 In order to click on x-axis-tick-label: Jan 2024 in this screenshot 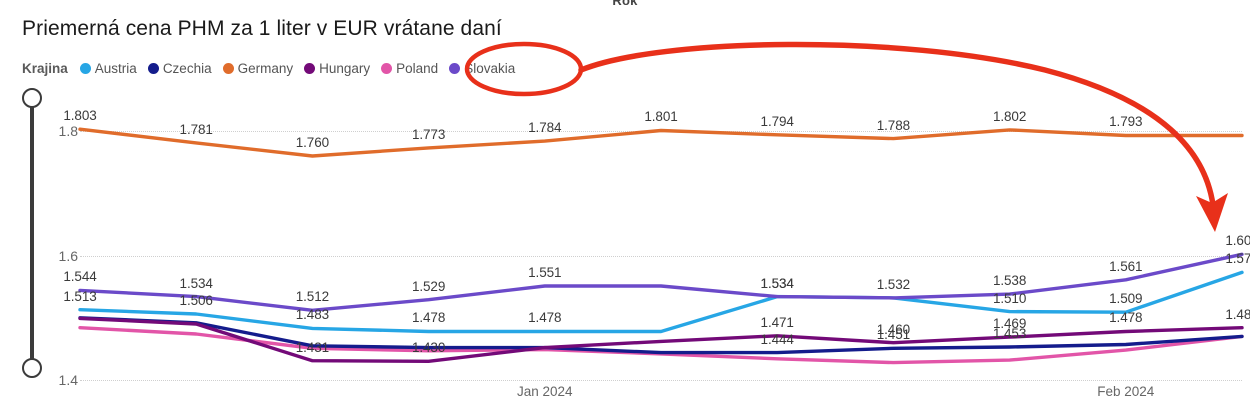, I will do `click(545, 391)`.